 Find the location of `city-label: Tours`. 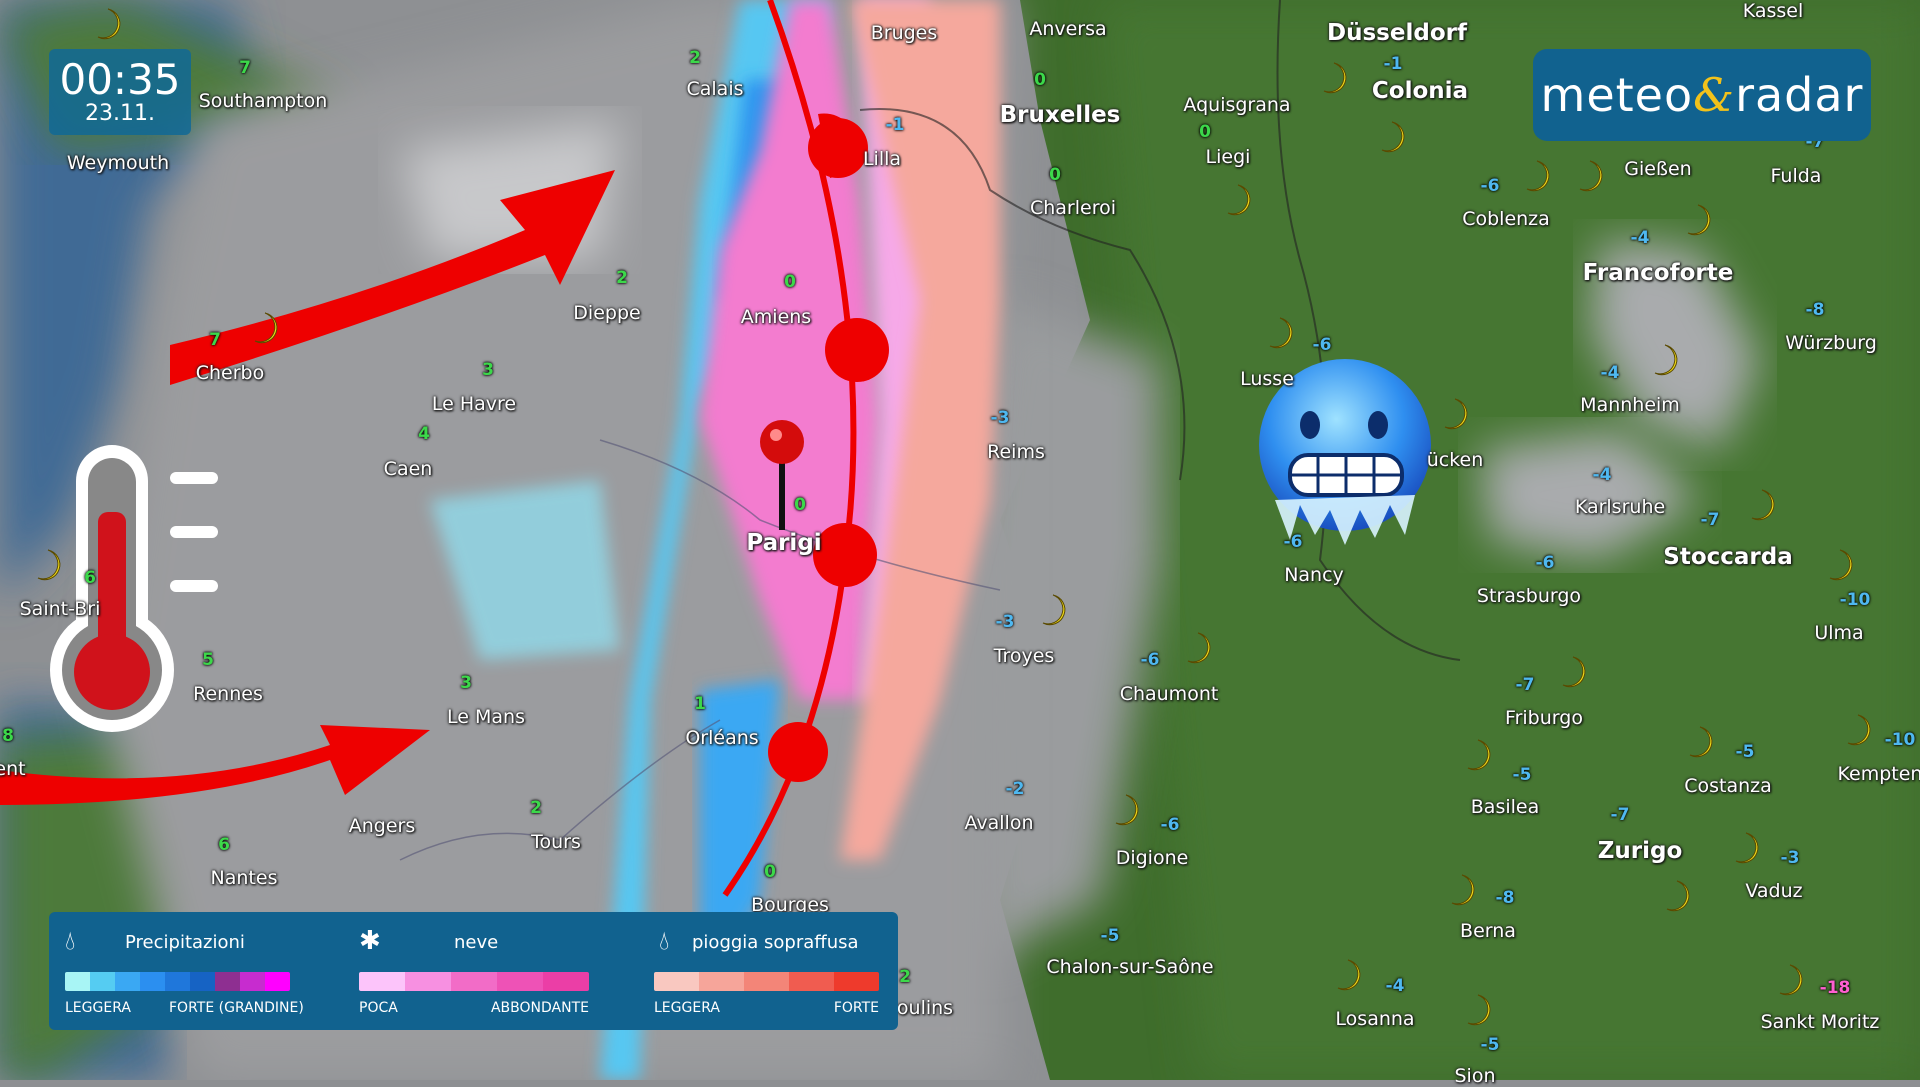

city-label: Tours is located at coordinates (556, 842).